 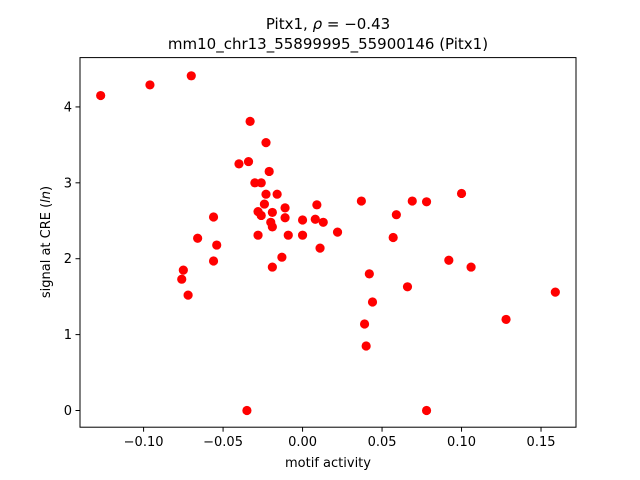 What do you see at coordinates (68, 107) in the screenshot?
I see `y-tick-label: 4` at bounding box center [68, 107].